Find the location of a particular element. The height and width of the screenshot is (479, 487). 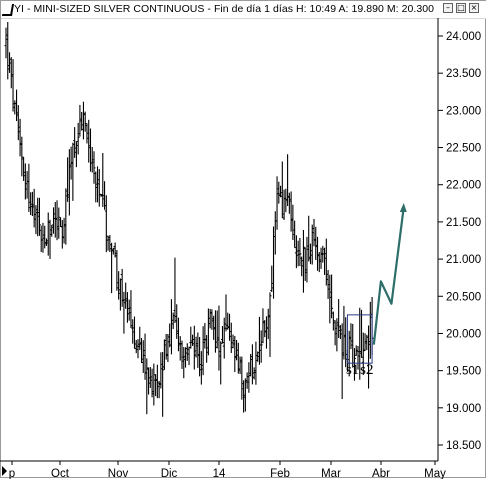

x-tick-label: May is located at coordinates (435, 473).